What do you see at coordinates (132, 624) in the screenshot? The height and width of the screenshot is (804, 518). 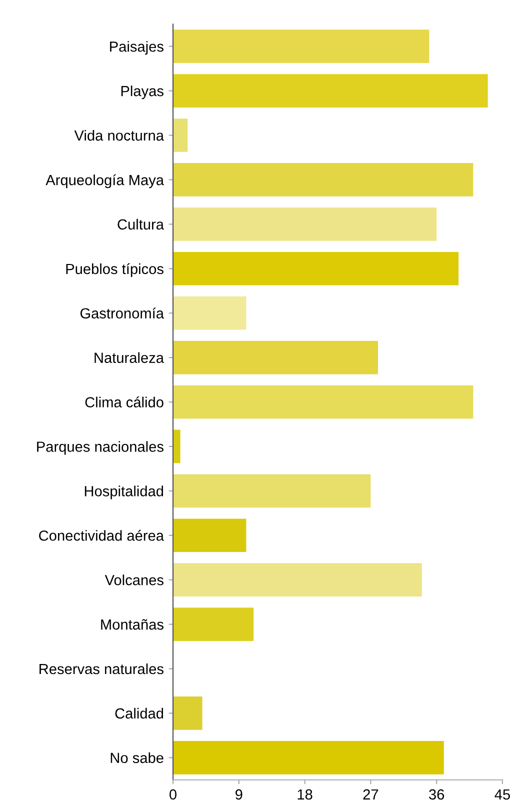 I see `y-tick-label: Montañas` at bounding box center [132, 624].